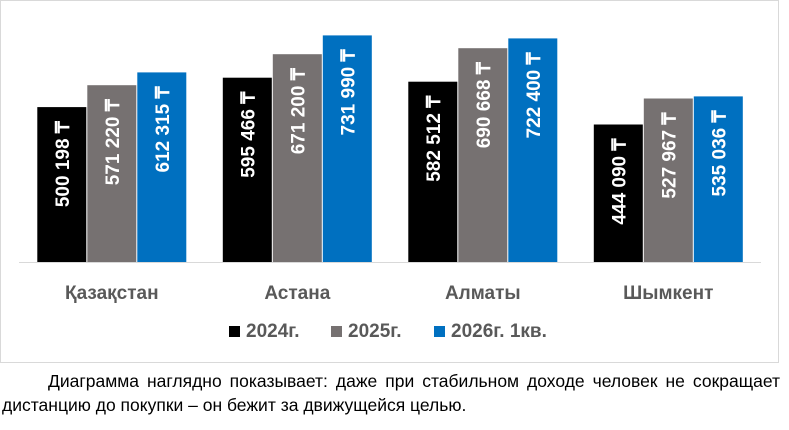 This screenshot has height=430, width=789. What do you see at coordinates (273, 331) in the screenshot?
I see `legend-label: 2024г.` at bounding box center [273, 331].